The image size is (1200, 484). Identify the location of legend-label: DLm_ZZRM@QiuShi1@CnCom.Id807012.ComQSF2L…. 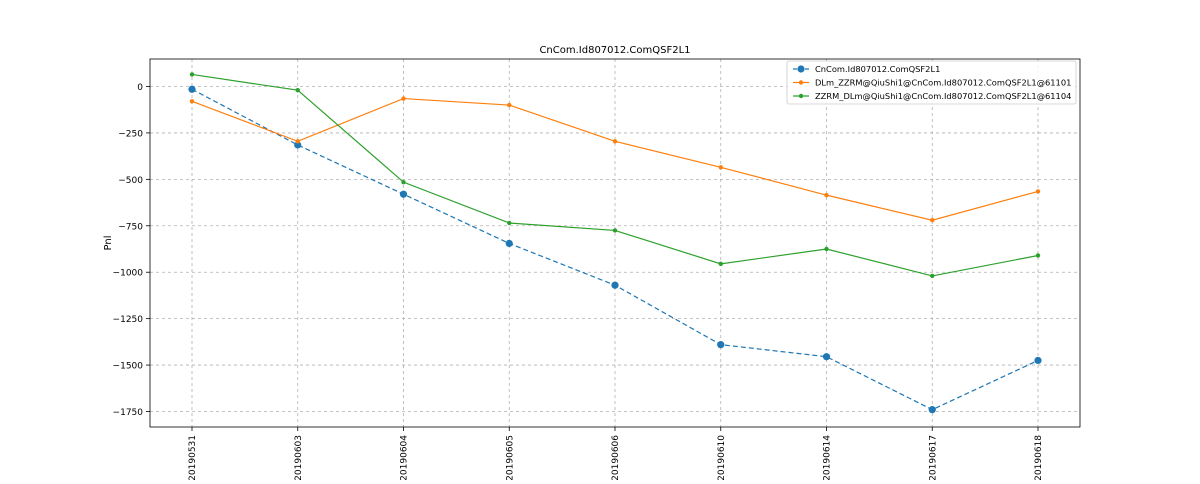
(943, 83).